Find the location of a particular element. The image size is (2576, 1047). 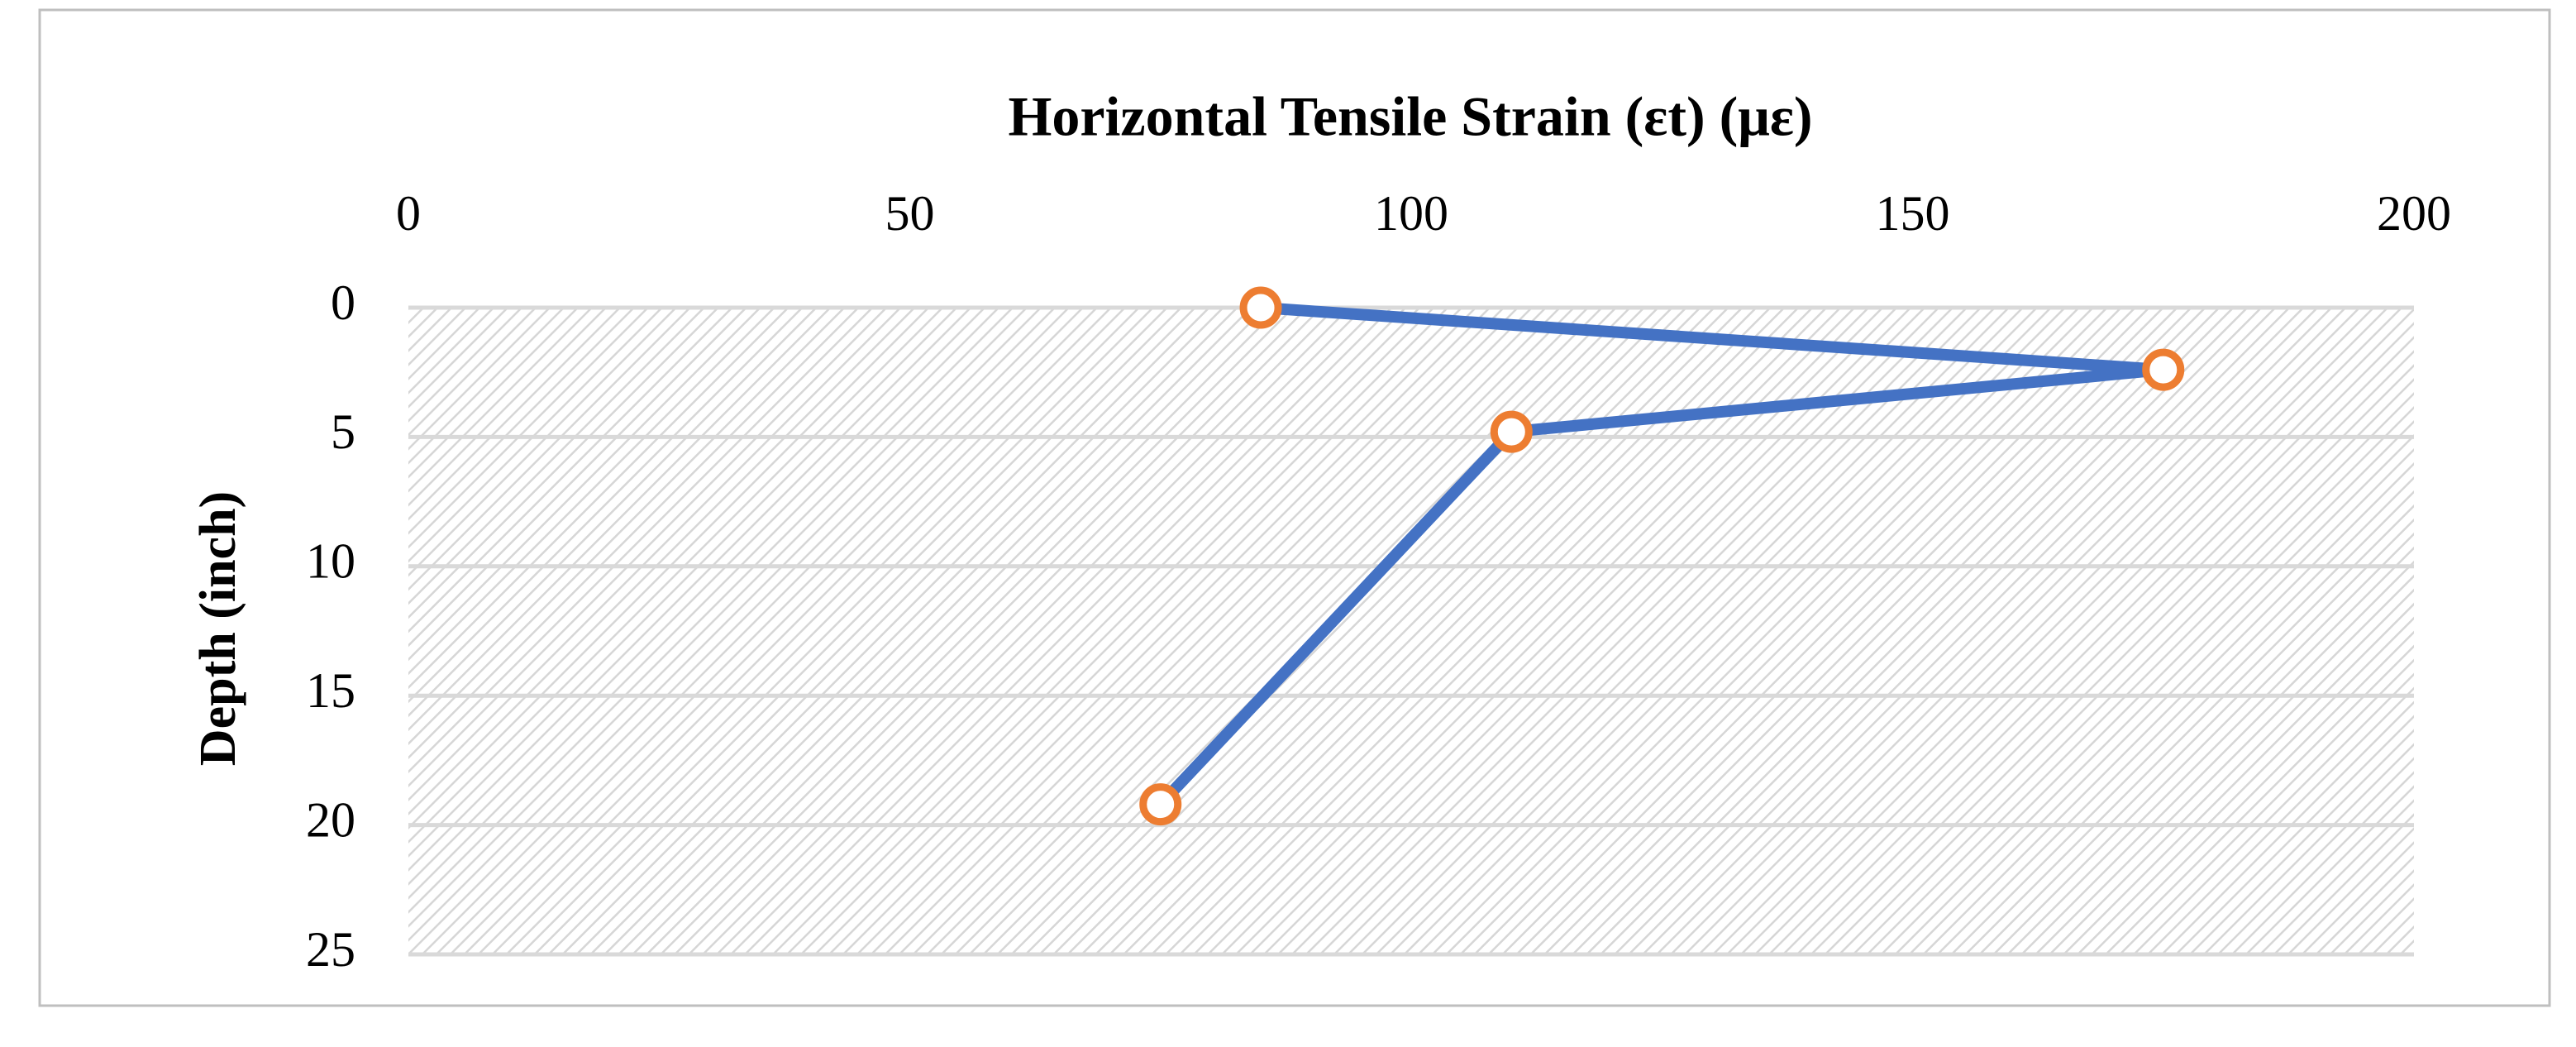

y-tick-label: 20 is located at coordinates (330, 819).